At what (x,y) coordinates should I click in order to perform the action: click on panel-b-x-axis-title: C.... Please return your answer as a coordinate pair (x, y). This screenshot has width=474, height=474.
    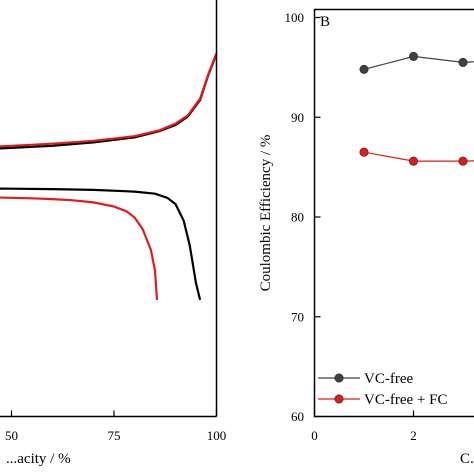
    Looking at the image, I should click on (467, 459).